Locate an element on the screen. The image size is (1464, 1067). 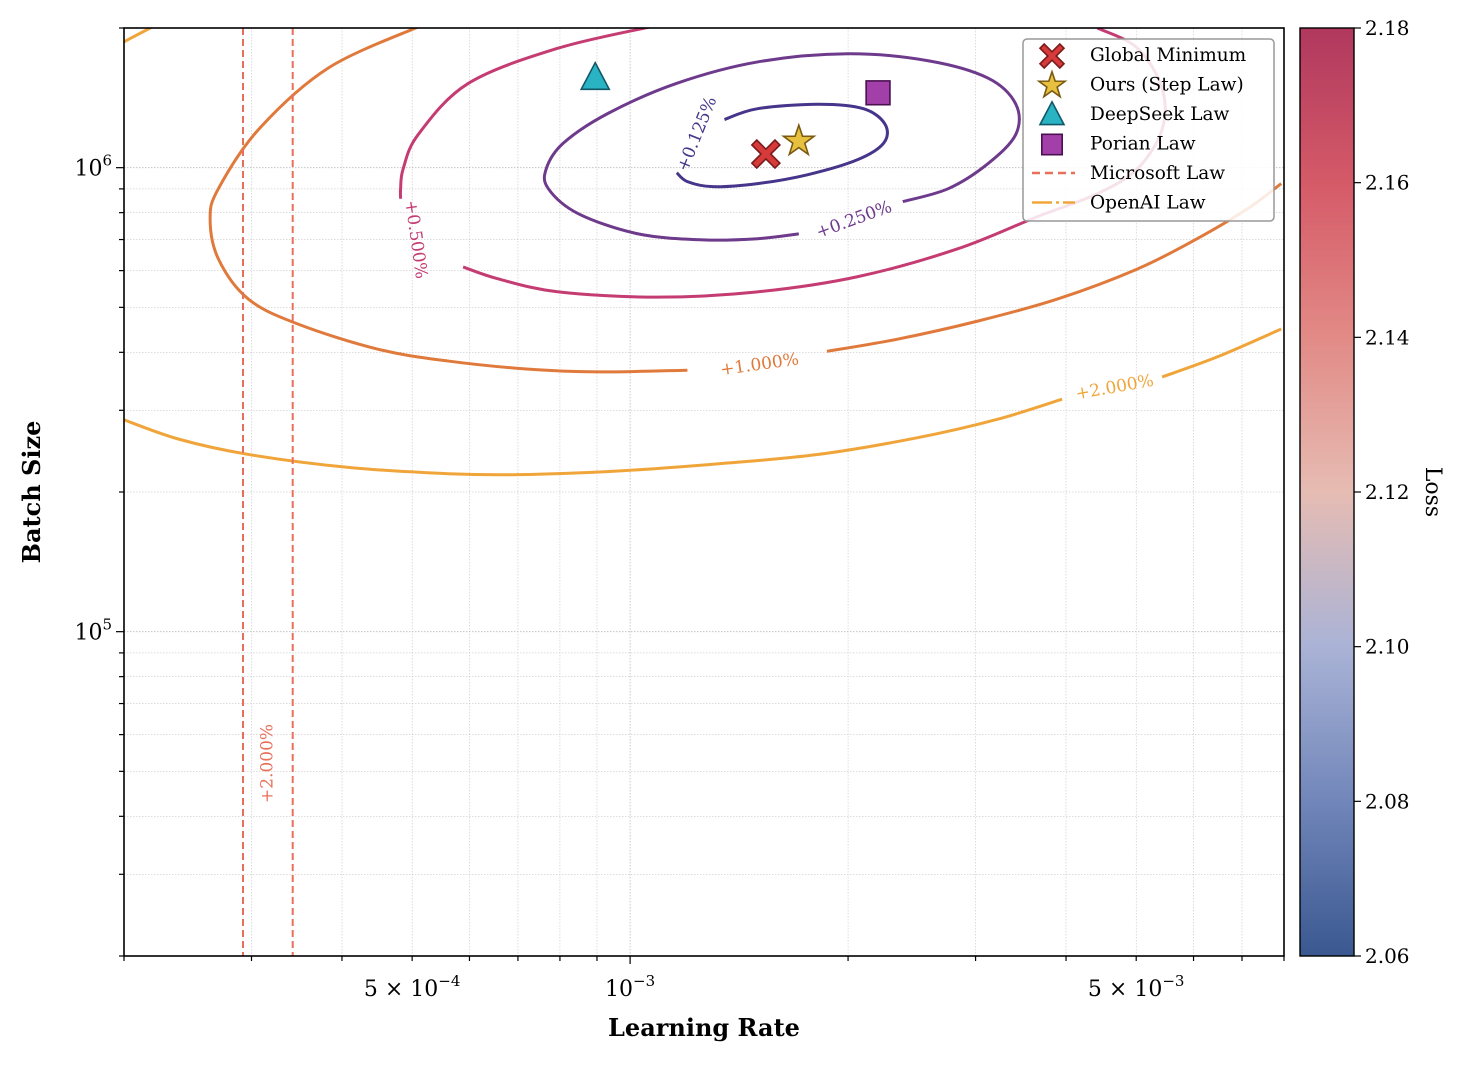
marker-ours-step-law- is located at coordinates (799, 139).